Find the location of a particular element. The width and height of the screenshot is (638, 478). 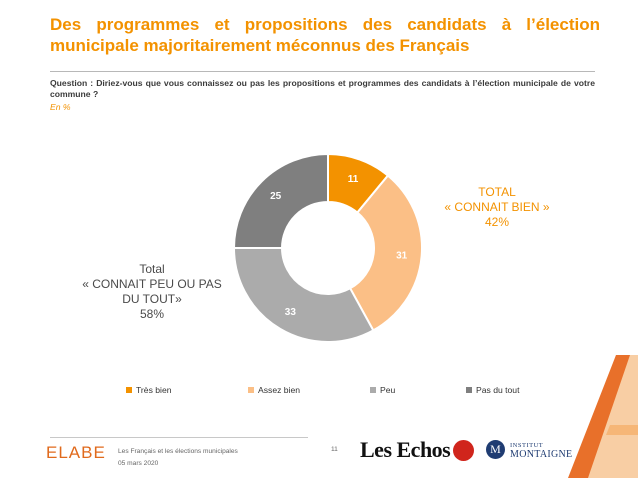

callout-right-line2: « CONNAIT BIEN » is located at coordinates (497, 207).